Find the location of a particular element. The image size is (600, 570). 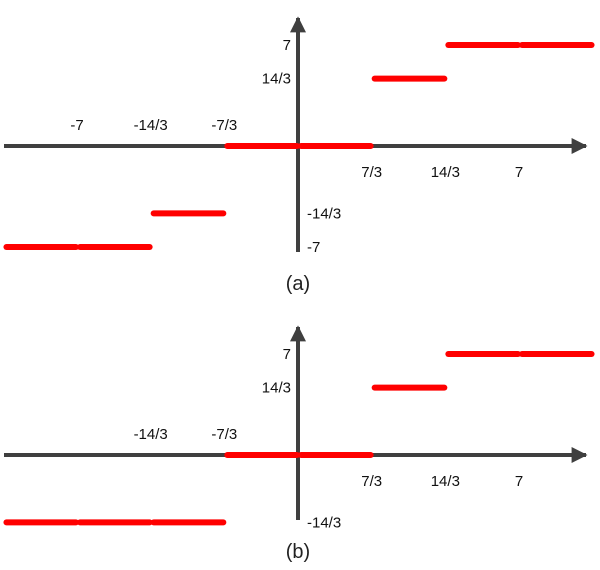

x-tick-label-a: -14/3 is located at coordinates (151, 125).